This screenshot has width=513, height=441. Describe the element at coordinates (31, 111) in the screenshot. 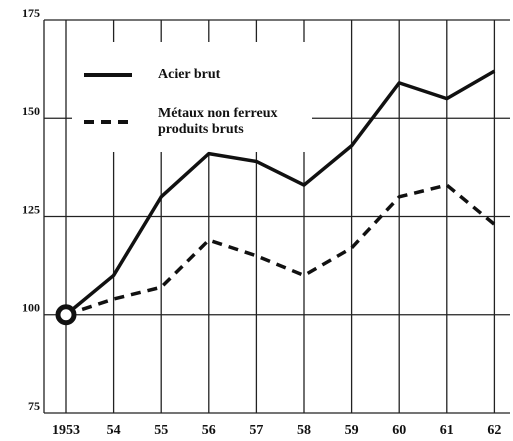

I see `y-tick-label: 150` at that location.